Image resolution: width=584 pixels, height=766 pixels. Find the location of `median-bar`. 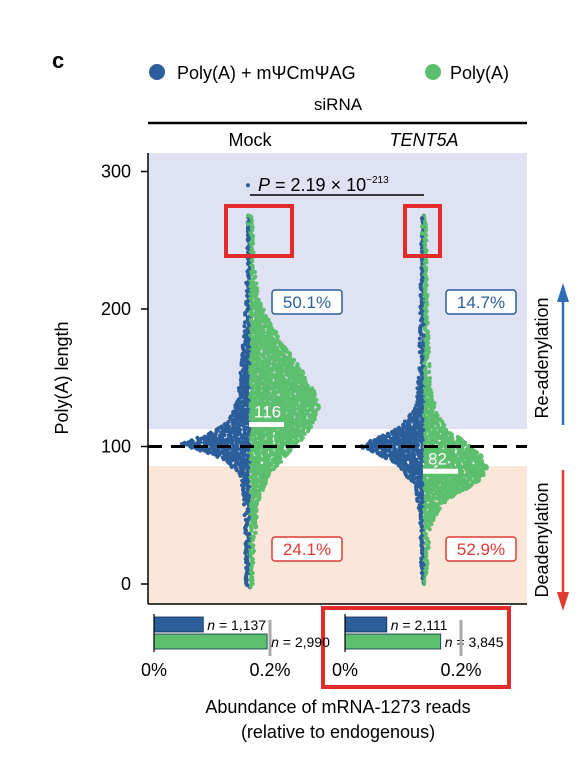

median-bar is located at coordinates (440, 471).